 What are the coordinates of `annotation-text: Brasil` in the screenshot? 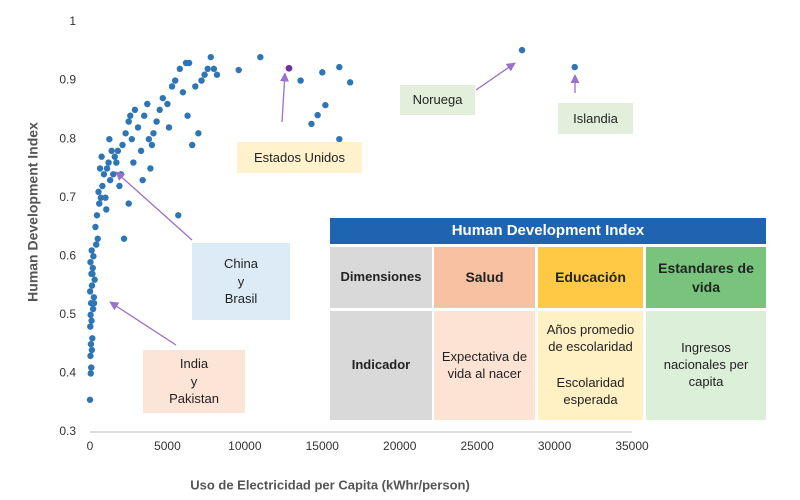 It's located at (241, 299).